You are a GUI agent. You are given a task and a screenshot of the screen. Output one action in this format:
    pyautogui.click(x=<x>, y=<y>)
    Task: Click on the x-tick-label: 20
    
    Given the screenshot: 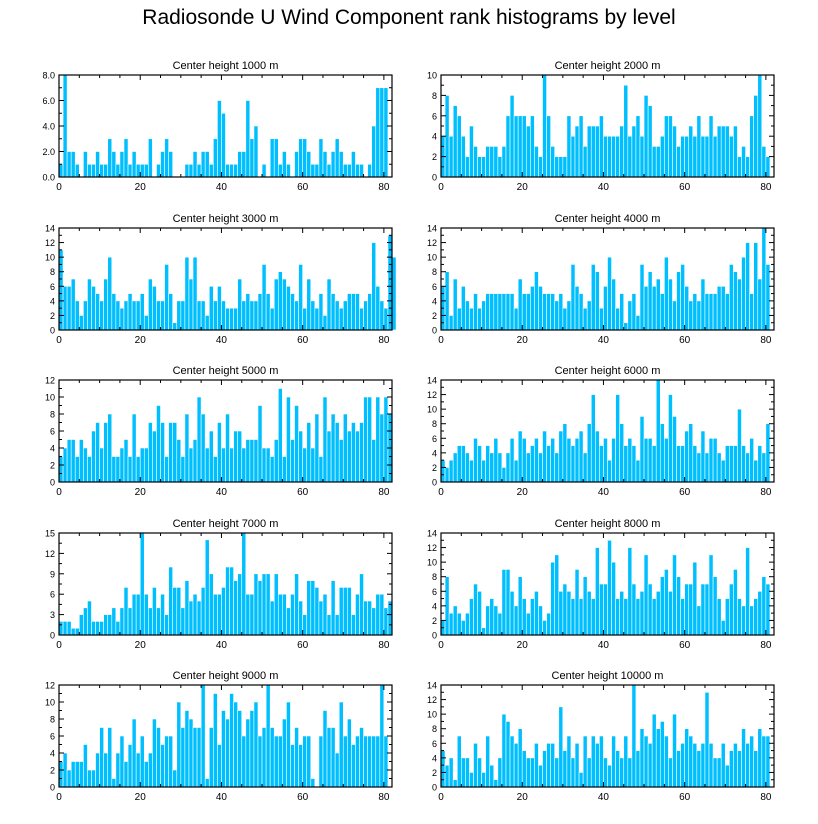 What is the action you would take?
    pyautogui.click(x=523, y=645)
    